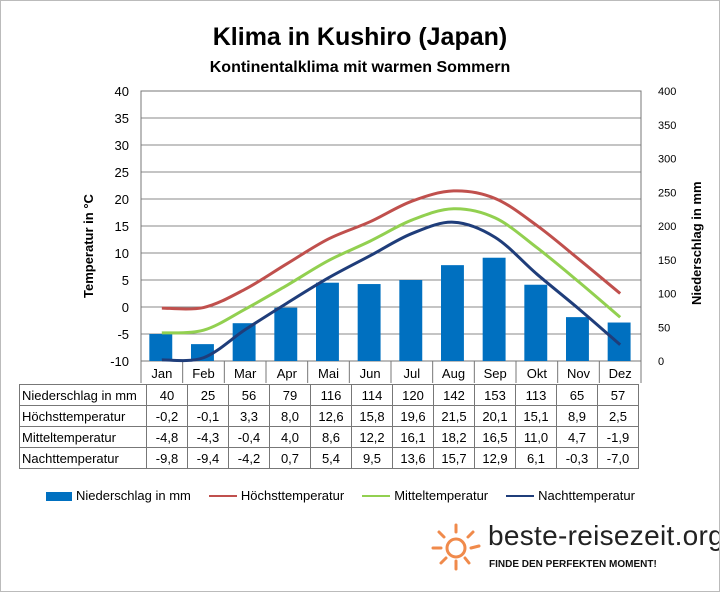  Describe the element at coordinates (208, 437) in the screenshot. I see `table-cell: -4,3` at that location.